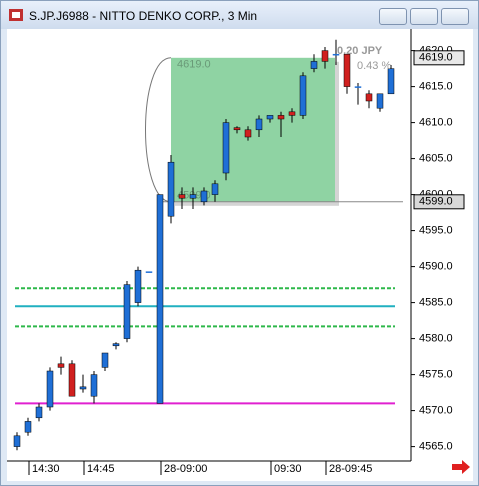  What do you see at coordinates (101, 469) in the screenshot?
I see `x-tick-label: 14:45` at bounding box center [101, 469].